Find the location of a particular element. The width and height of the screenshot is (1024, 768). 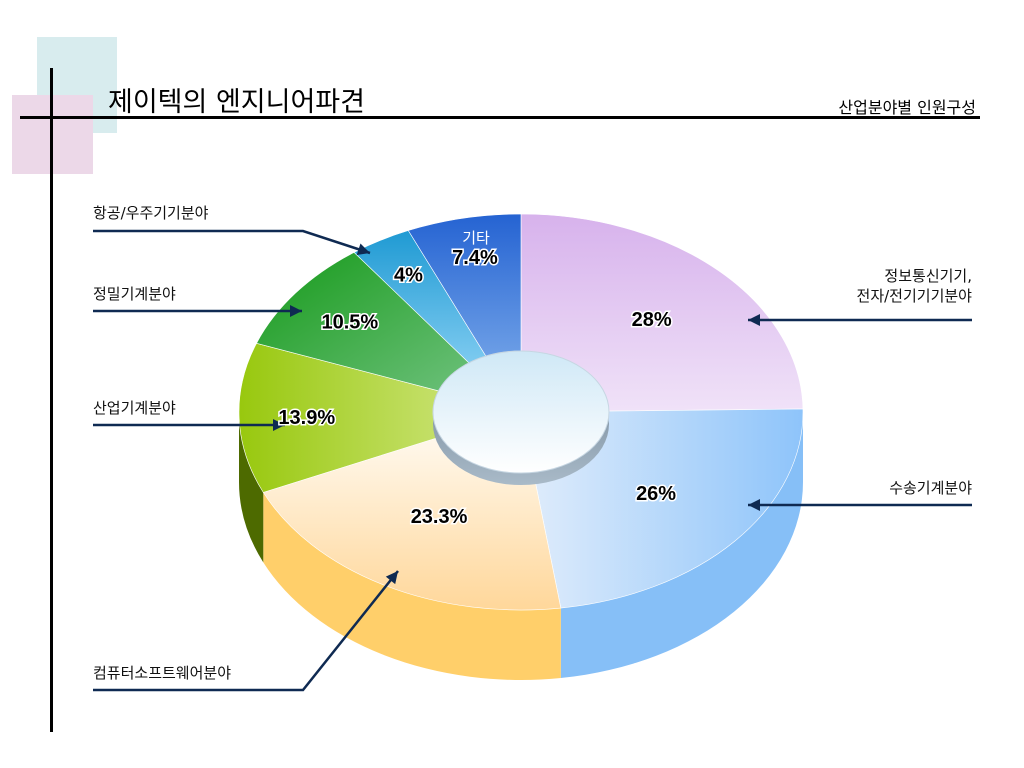

page-title: 제이텍의 엔지니어파견 is located at coordinates (236, 102).